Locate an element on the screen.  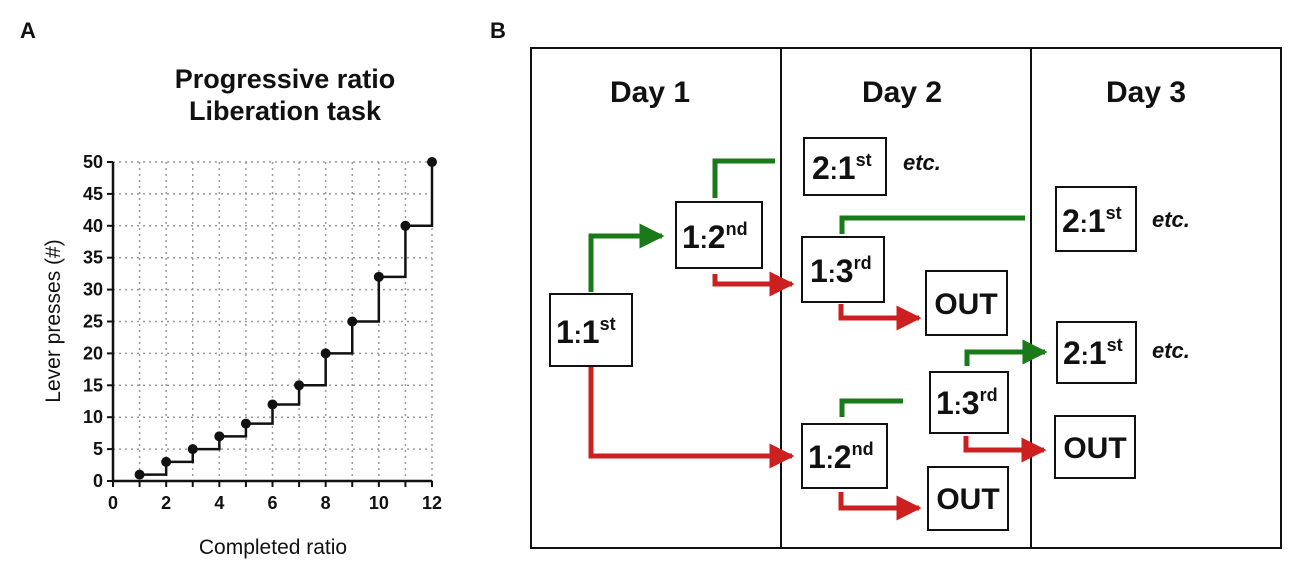
arrow-d1-fail-bottom is located at coordinates (691, 417).